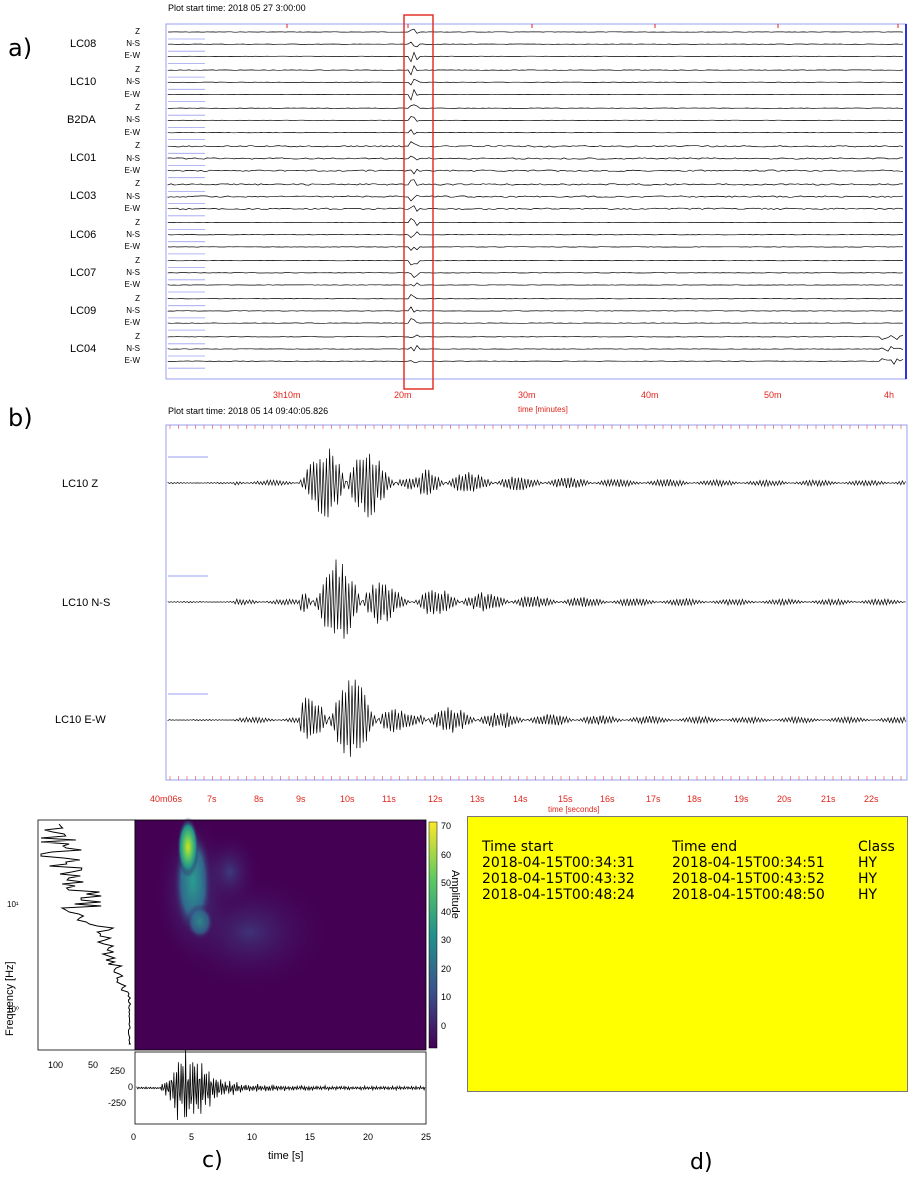 The height and width of the screenshot is (1182, 911). What do you see at coordinates (347, 799) in the screenshot?
I see `x-tick-label: 10s` at bounding box center [347, 799].